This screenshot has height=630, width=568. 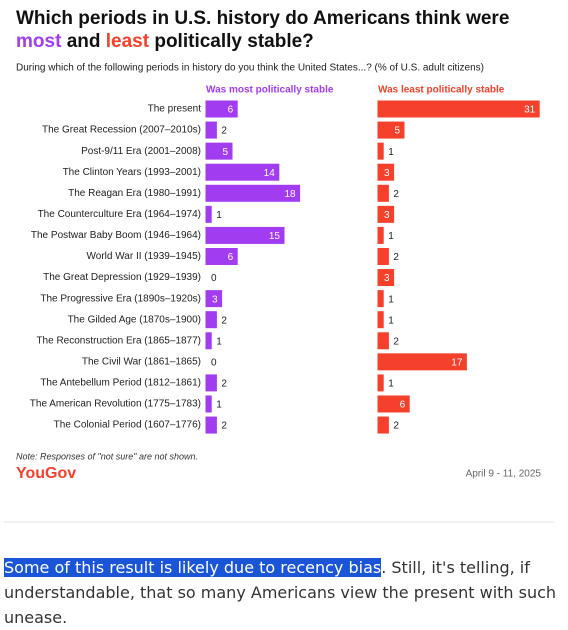 I want to click on category-label: The Progressive Era (1890s–1920s), so click(x=120, y=298).